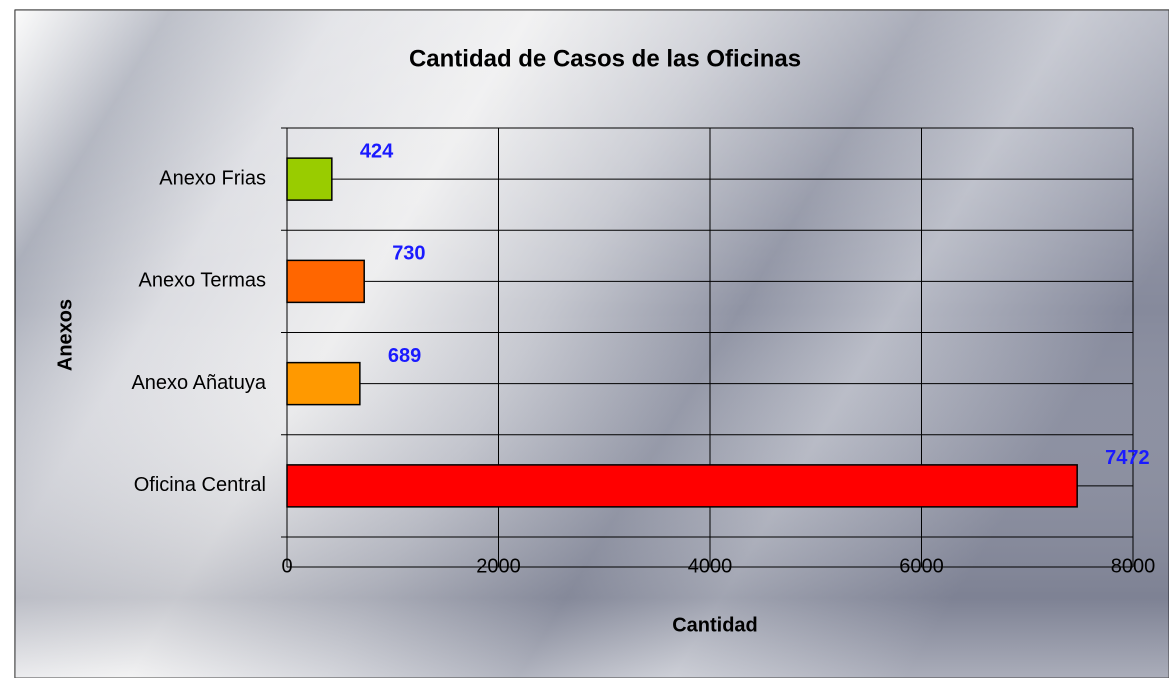 The image size is (1169, 678). What do you see at coordinates (198, 383) in the screenshot?
I see `y-tick-label: Anexo Añatuya` at bounding box center [198, 383].